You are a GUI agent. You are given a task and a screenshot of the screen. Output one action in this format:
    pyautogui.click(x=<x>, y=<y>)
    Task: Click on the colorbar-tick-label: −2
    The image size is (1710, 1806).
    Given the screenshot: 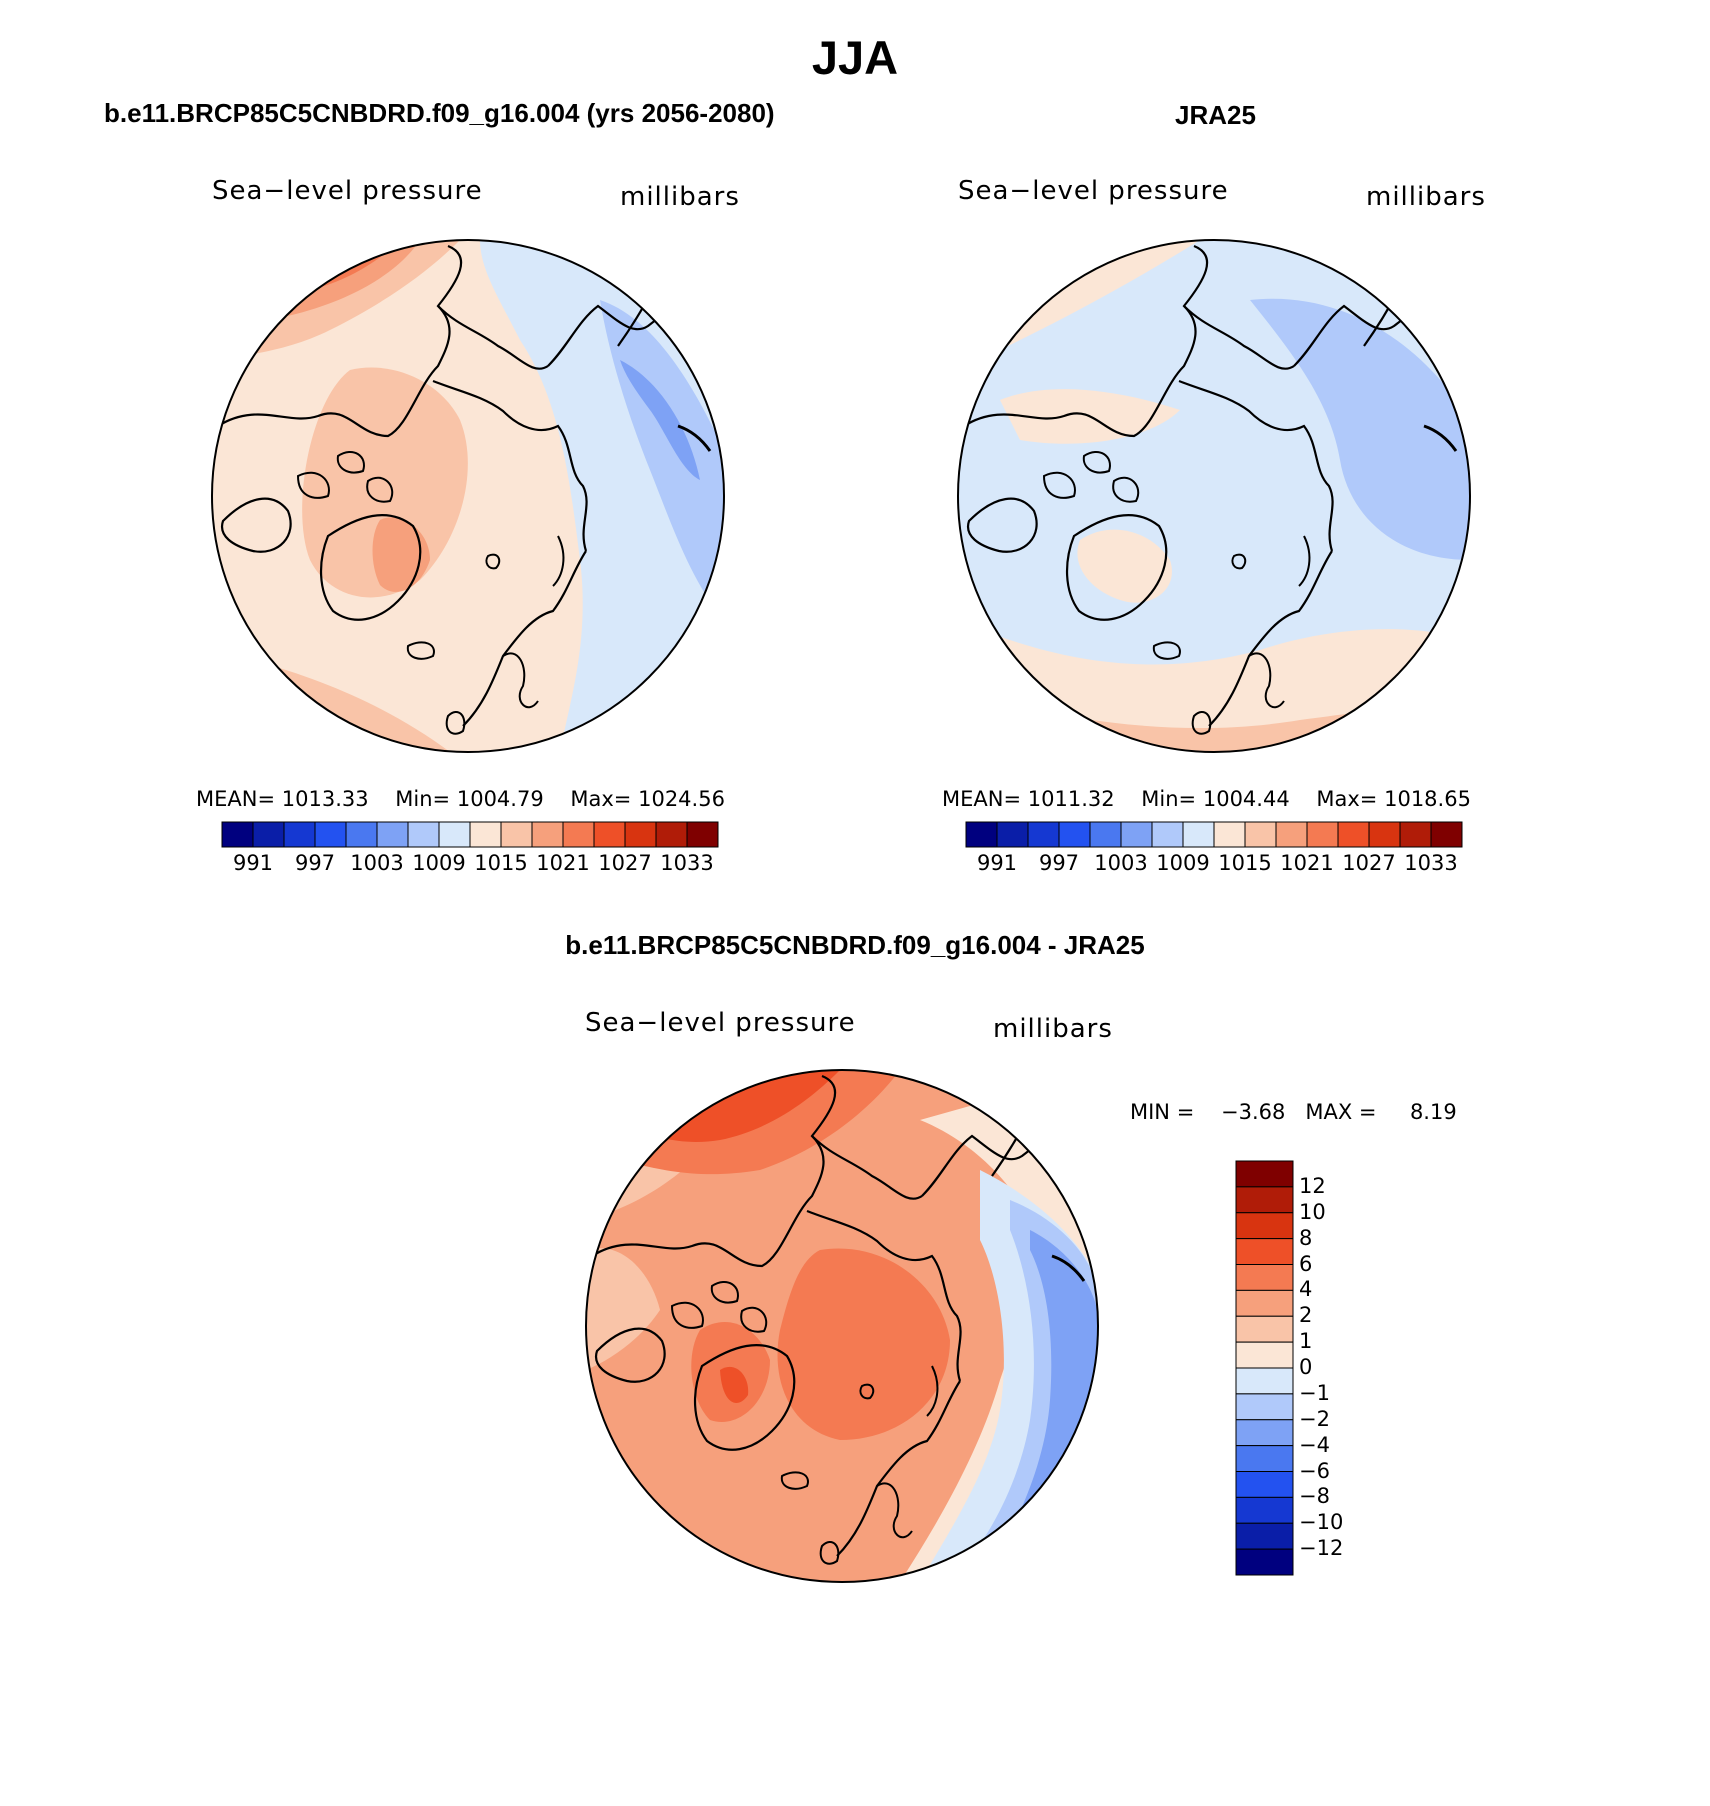 What is the action you would take?
    pyautogui.click(x=1314, y=1418)
    